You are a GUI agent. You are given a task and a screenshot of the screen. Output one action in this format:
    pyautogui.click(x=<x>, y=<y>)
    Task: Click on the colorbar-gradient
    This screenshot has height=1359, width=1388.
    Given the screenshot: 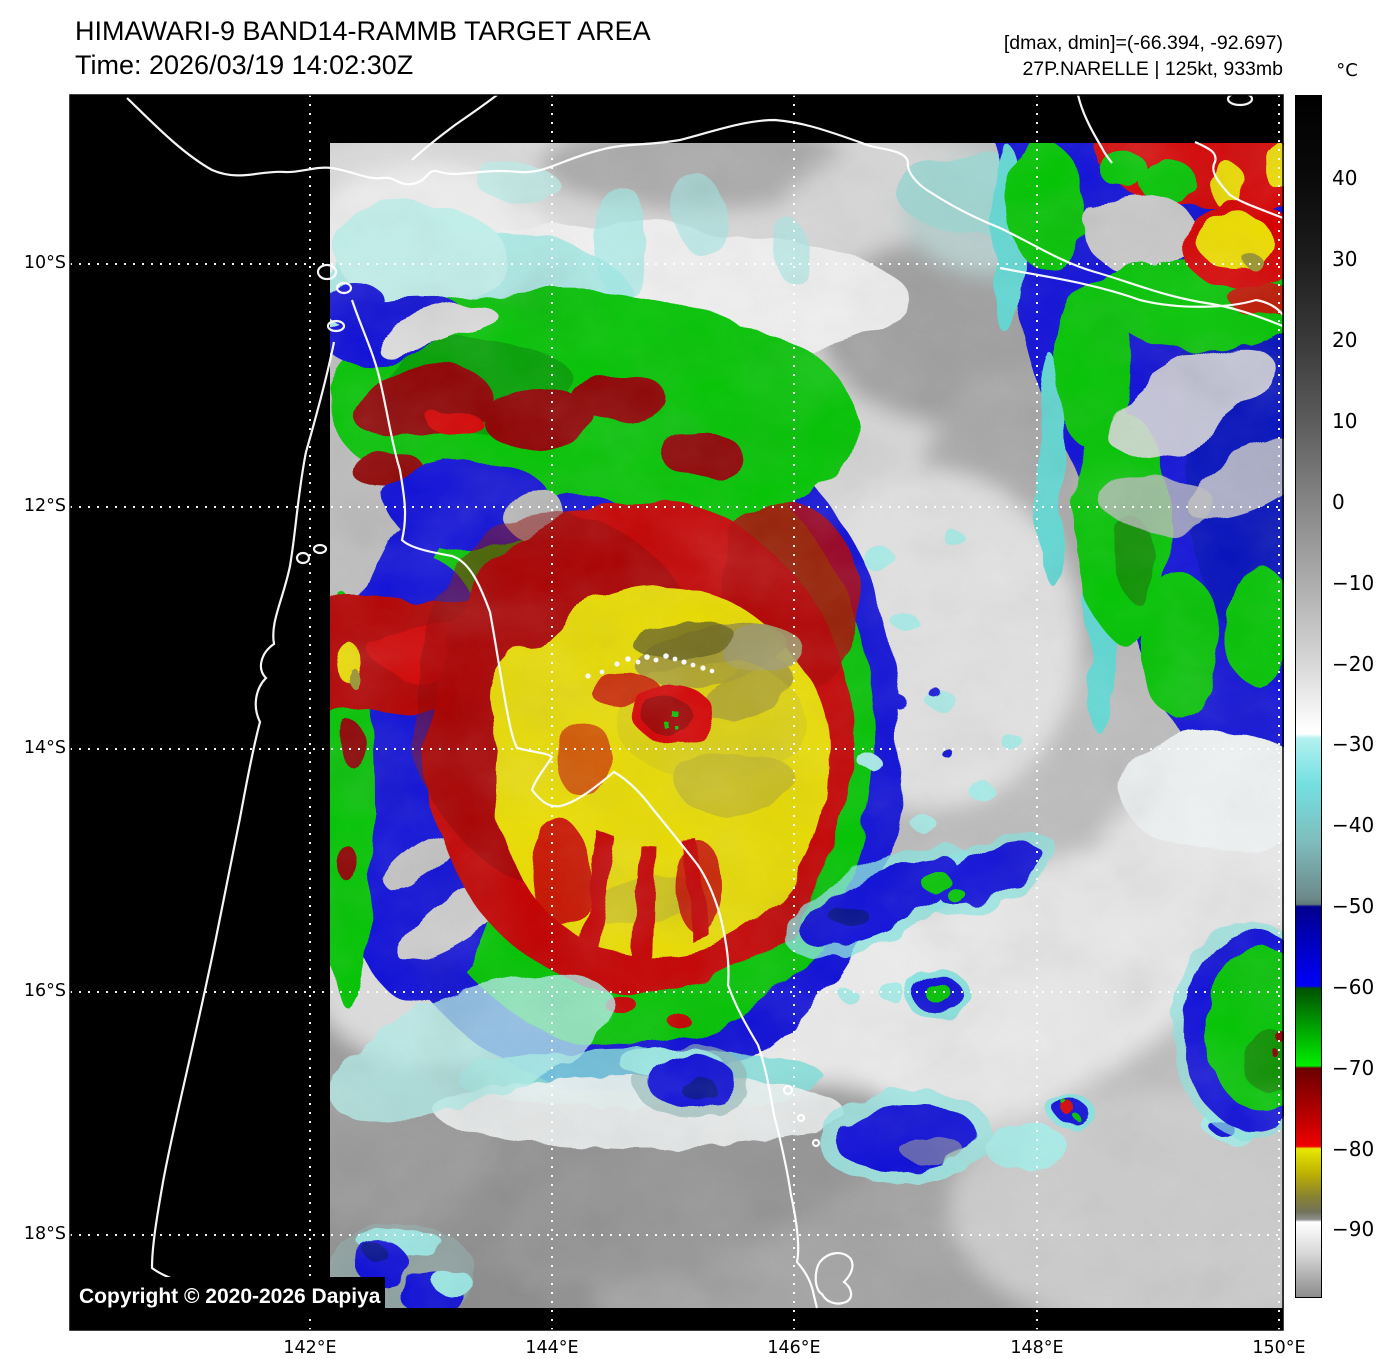 What is the action you would take?
    pyautogui.click(x=1308, y=696)
    